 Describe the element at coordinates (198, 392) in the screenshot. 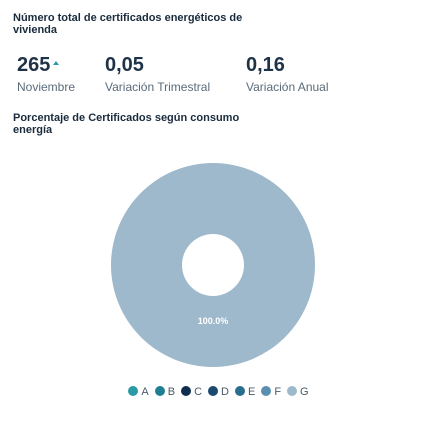

I see `legend-label-c: C` at that location.